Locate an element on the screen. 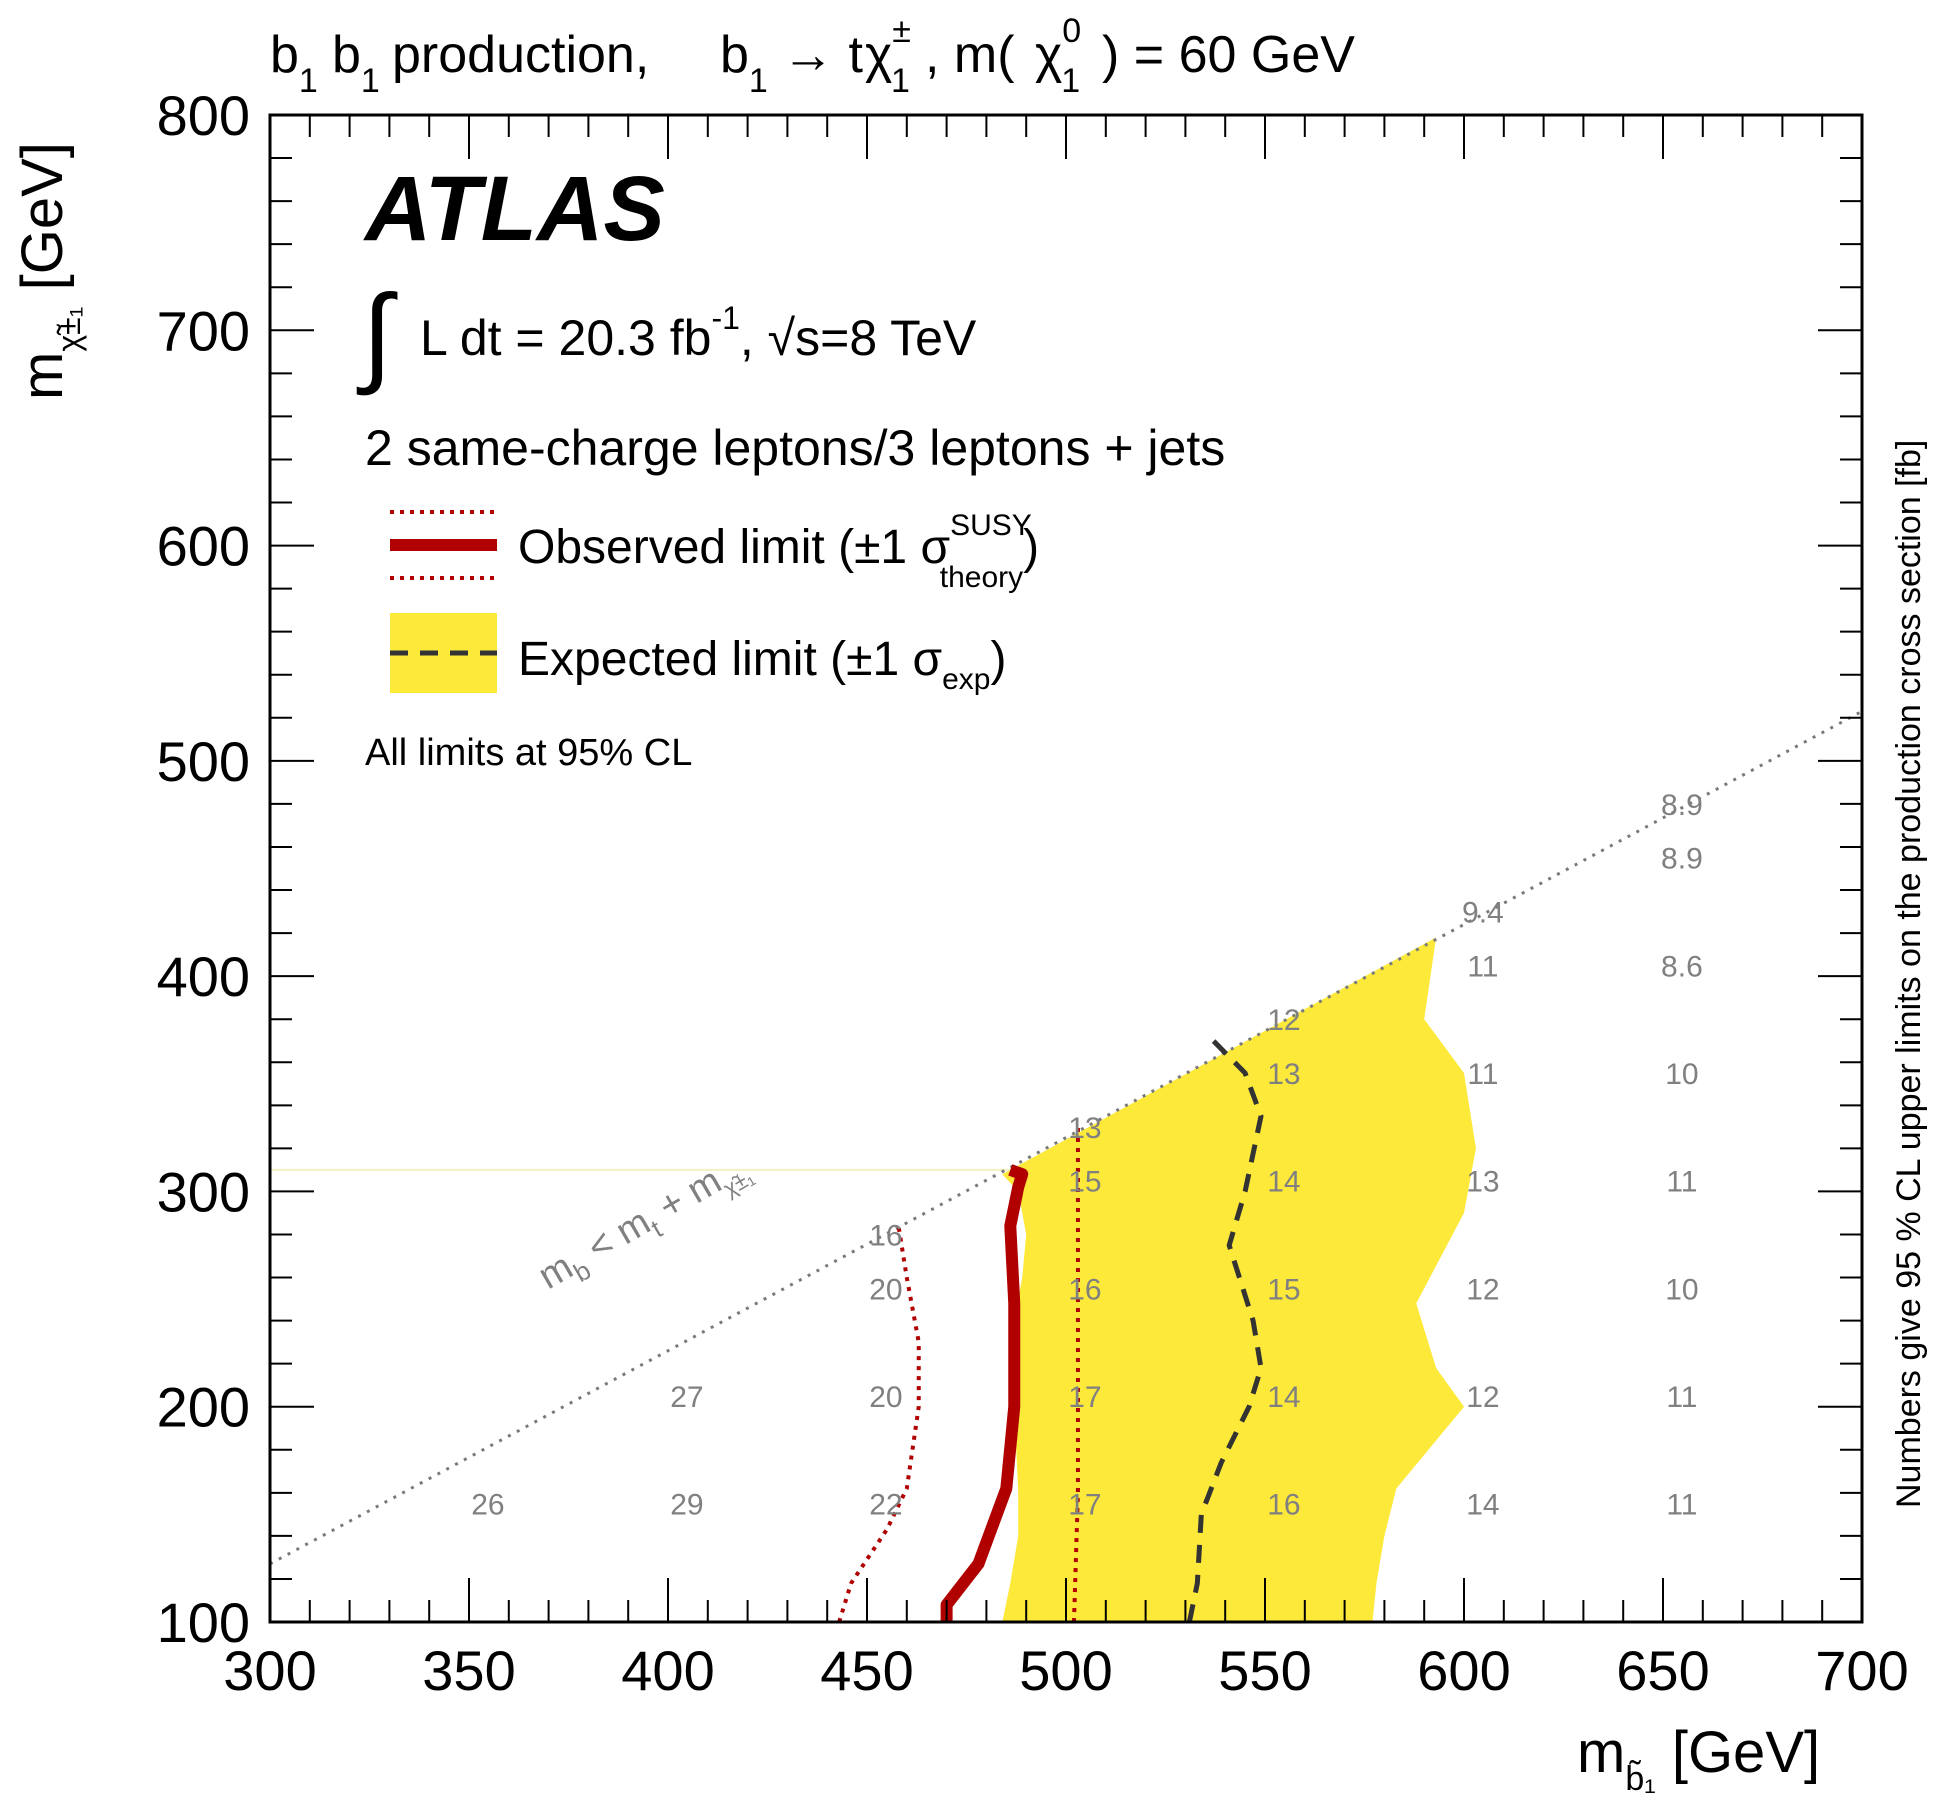  legend-expected-sub: exp is located at coordinates (966, 679).